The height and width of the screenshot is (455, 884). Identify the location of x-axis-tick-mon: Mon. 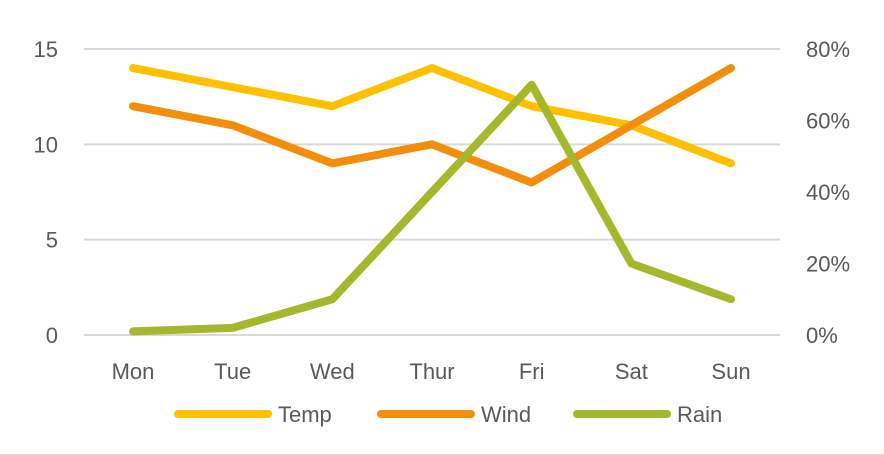
(133, 371).